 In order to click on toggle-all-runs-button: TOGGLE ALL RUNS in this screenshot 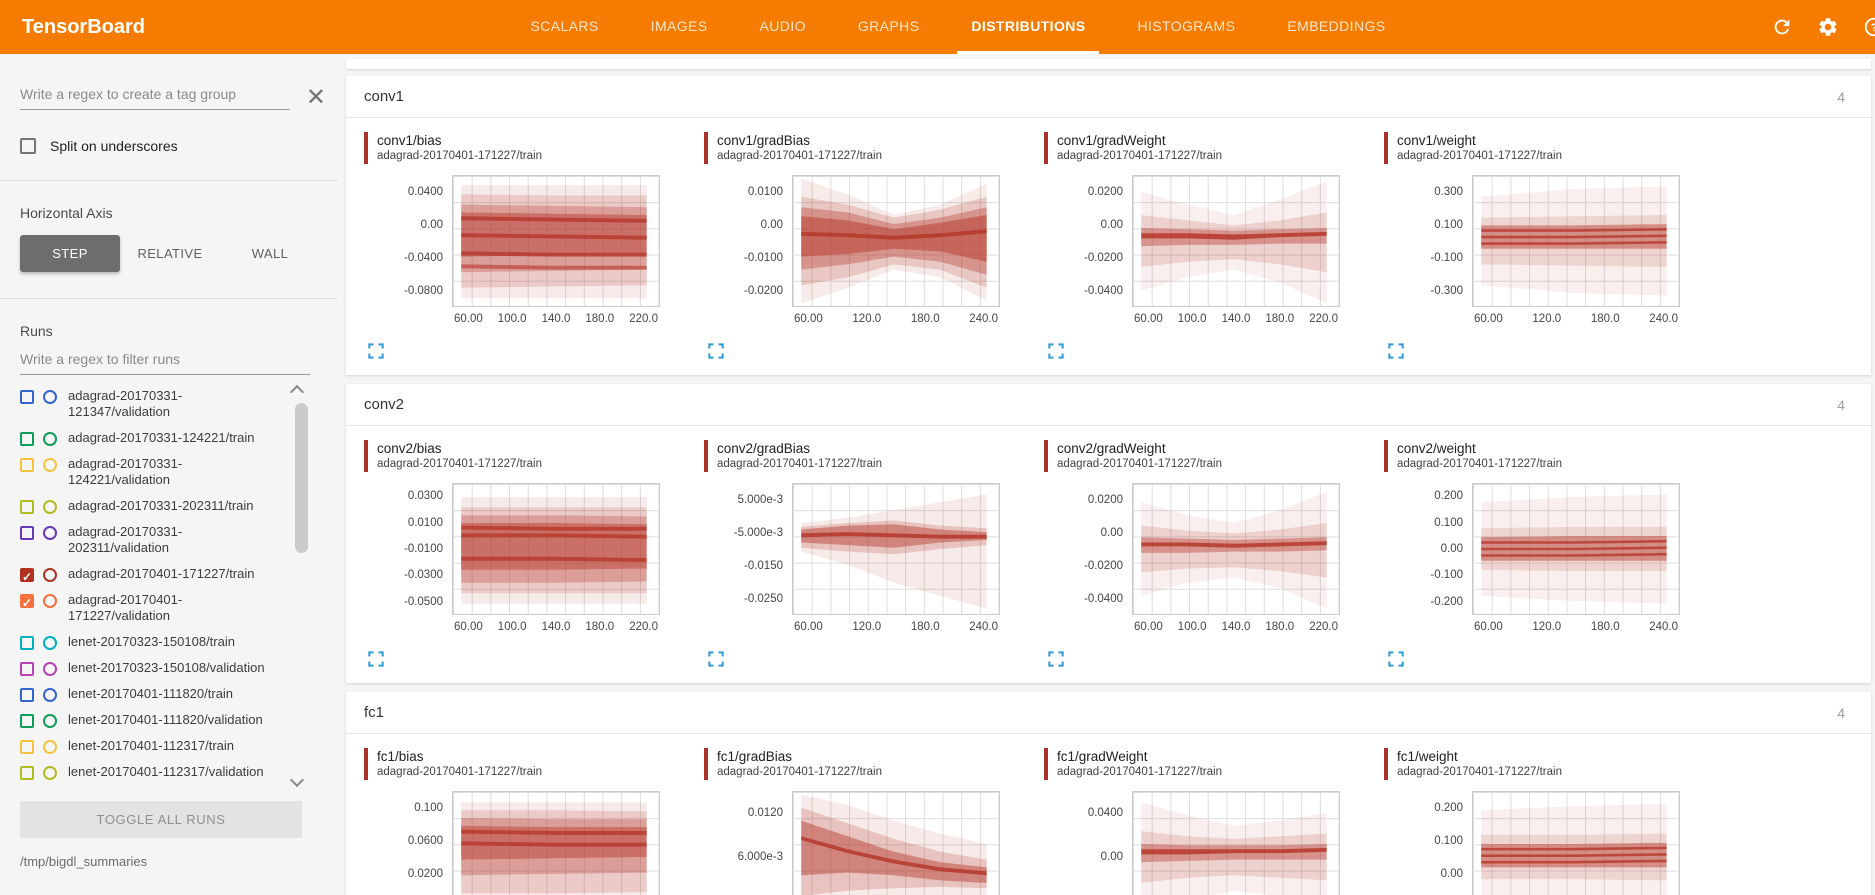, I will do `click(161, 819)`.